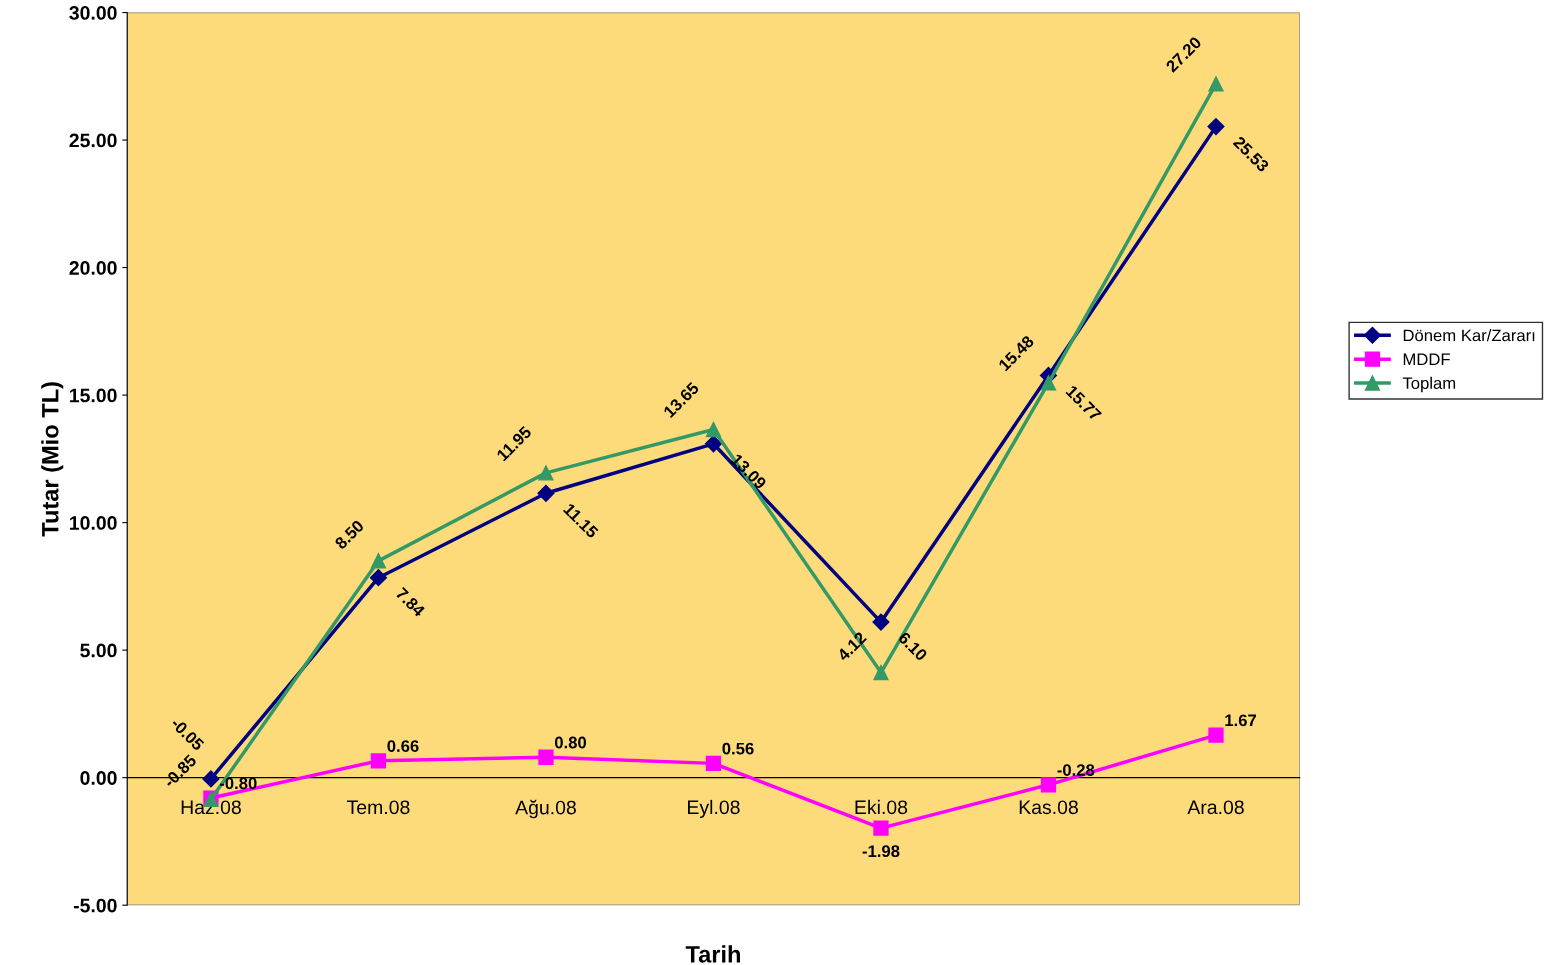  Describe the element at coordinates (738, 748) in the screenshot. I see `data-label: 0.56` at that location.